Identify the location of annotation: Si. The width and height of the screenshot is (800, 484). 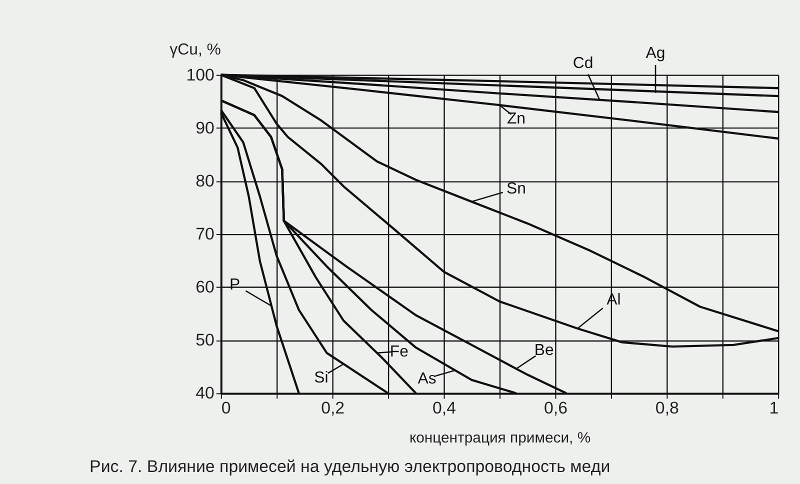
(321, 377).